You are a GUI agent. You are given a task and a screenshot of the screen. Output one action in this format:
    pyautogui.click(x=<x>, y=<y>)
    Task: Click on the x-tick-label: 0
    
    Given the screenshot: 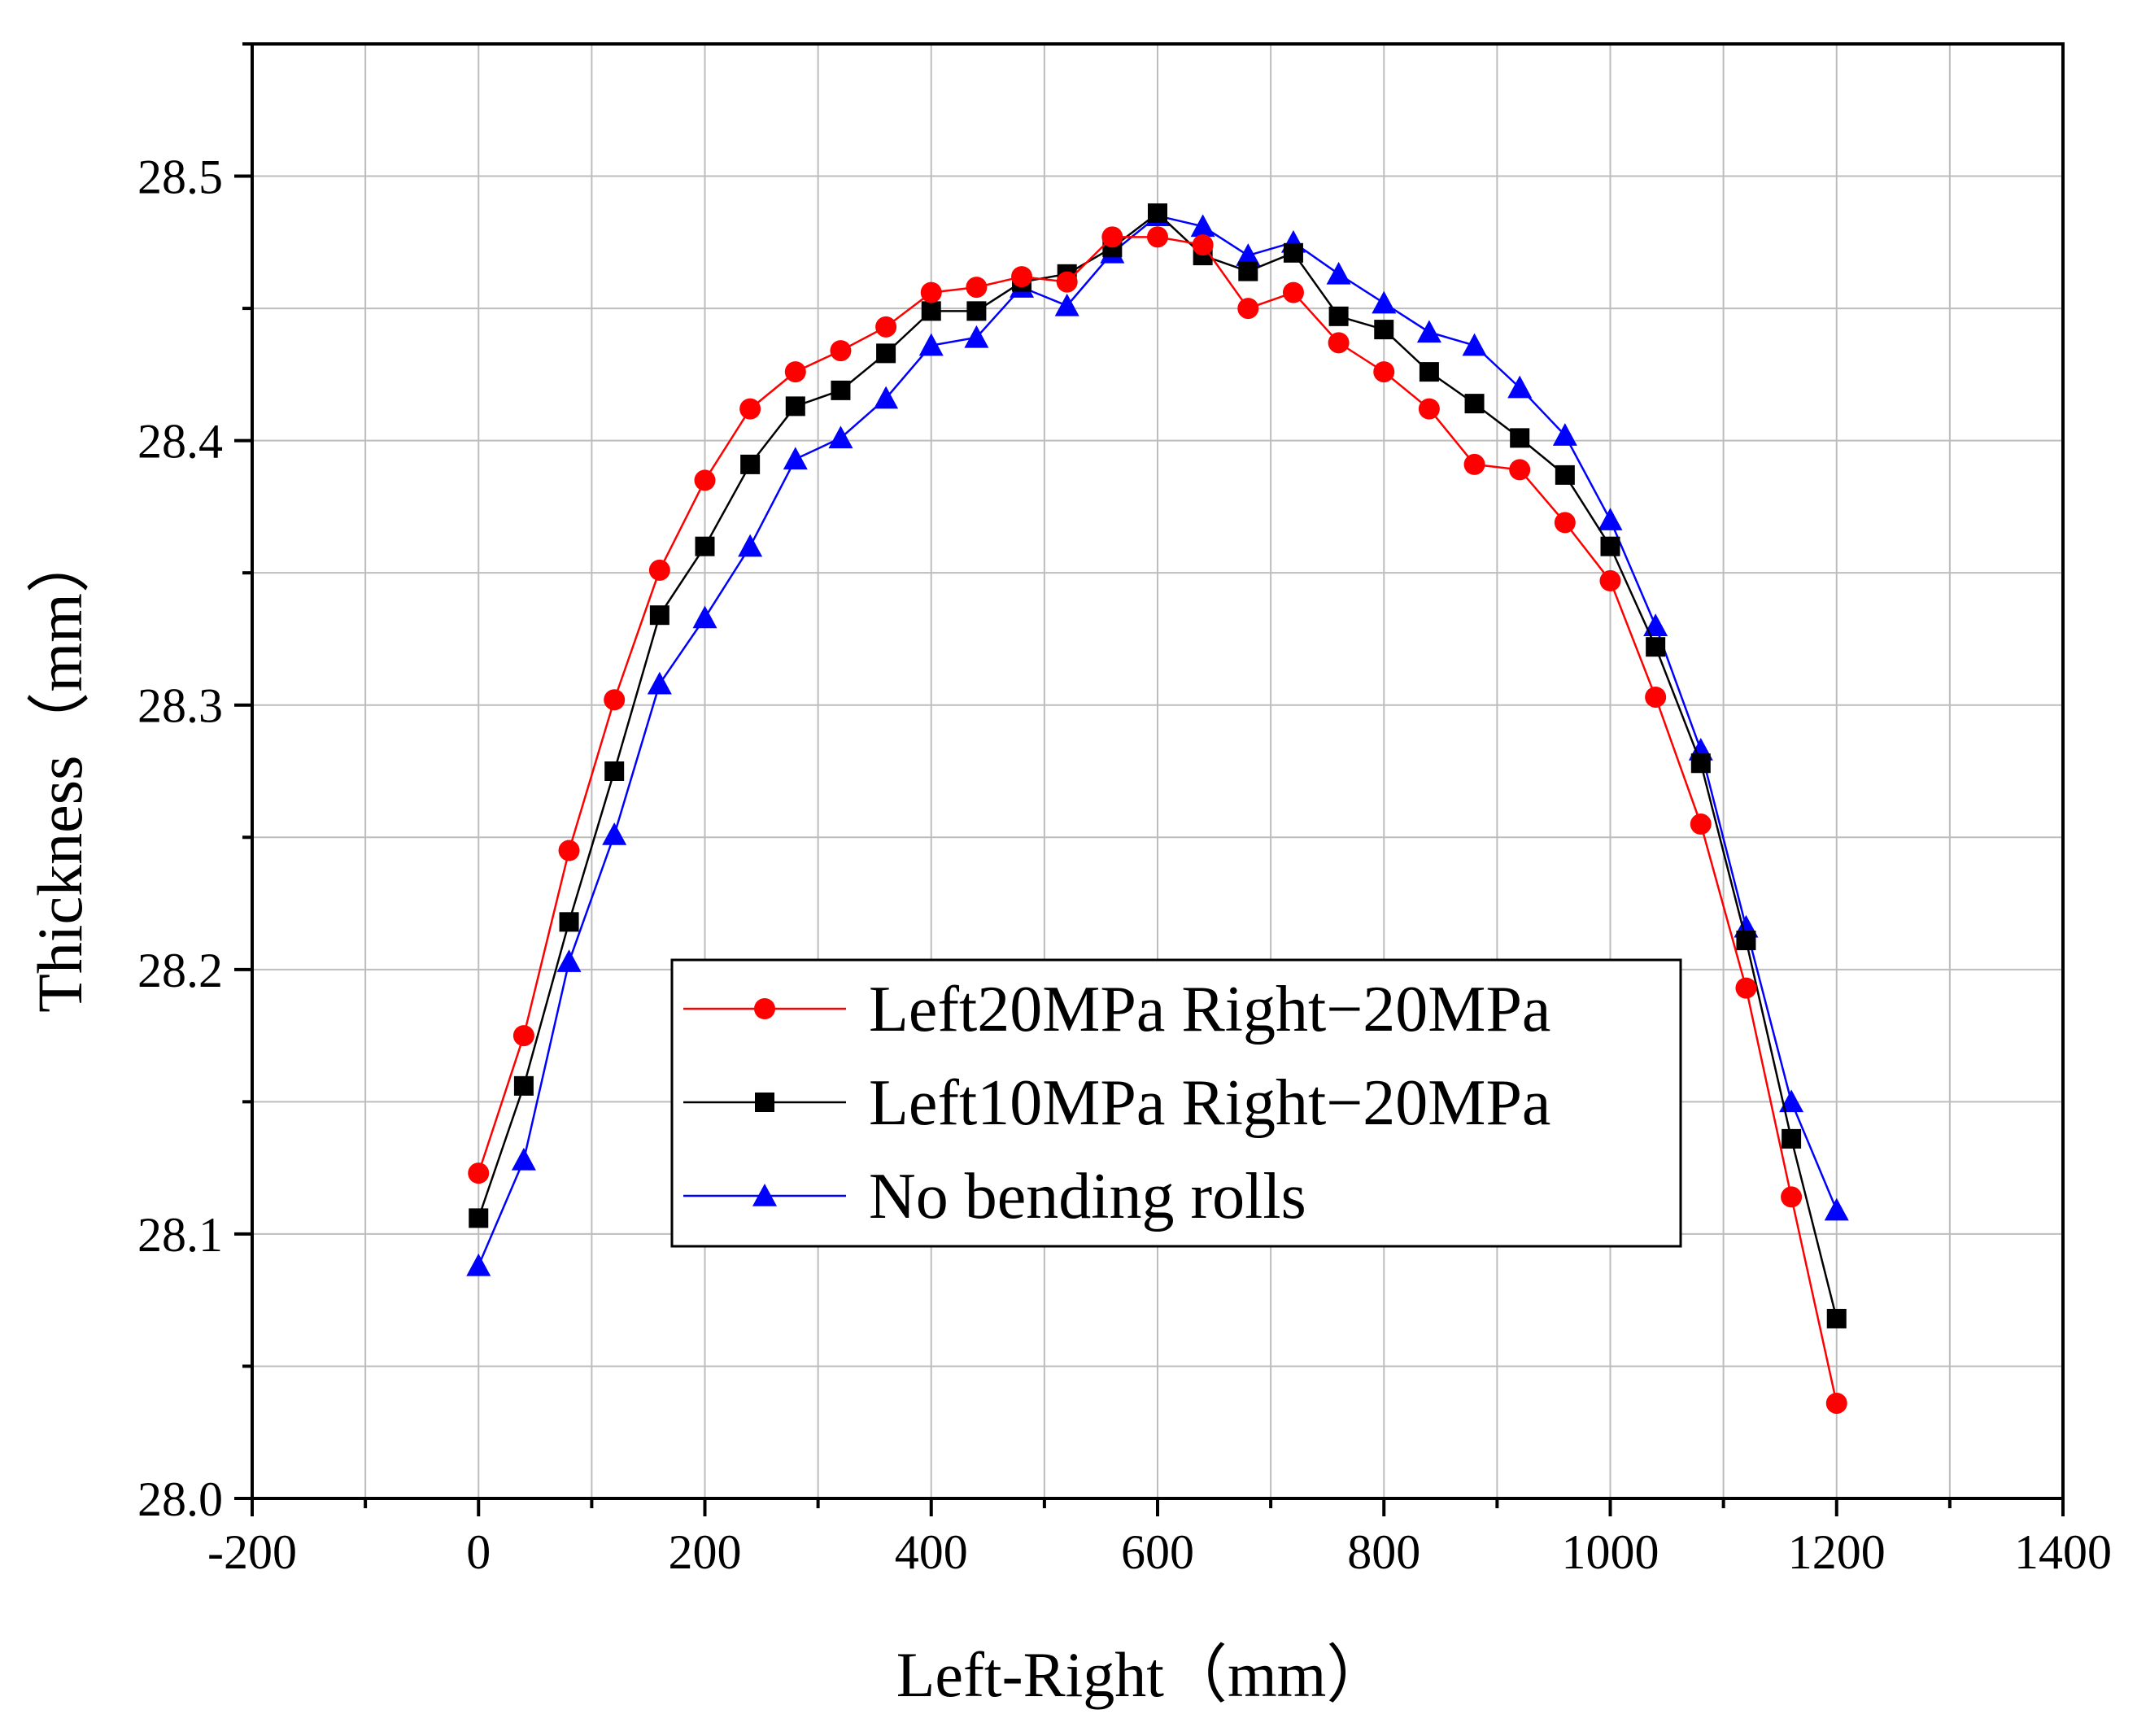 What is the action you would take?
    pyautogui.click(x=478, y=1552)
    